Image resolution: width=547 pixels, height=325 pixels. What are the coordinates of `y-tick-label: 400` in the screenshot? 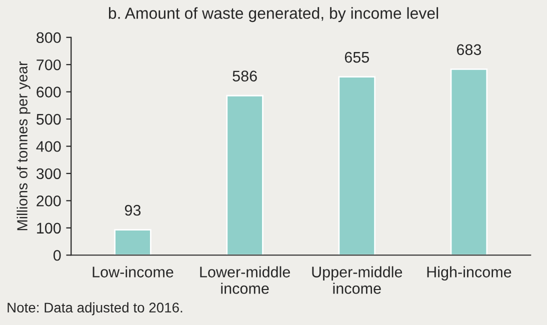 It's located at (48, 146).